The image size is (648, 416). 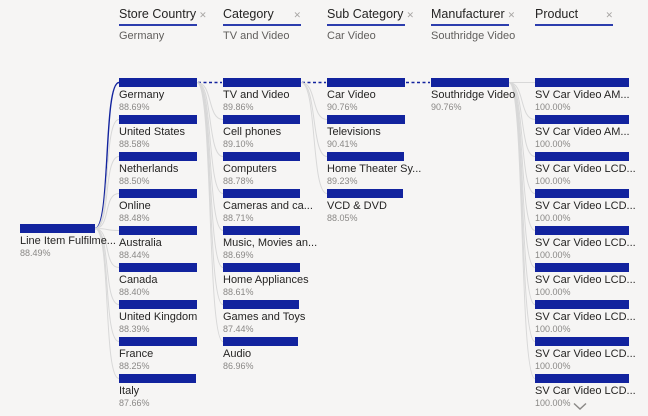 I want to click on node-label: United Kingdom, so click(x=158, y=317).